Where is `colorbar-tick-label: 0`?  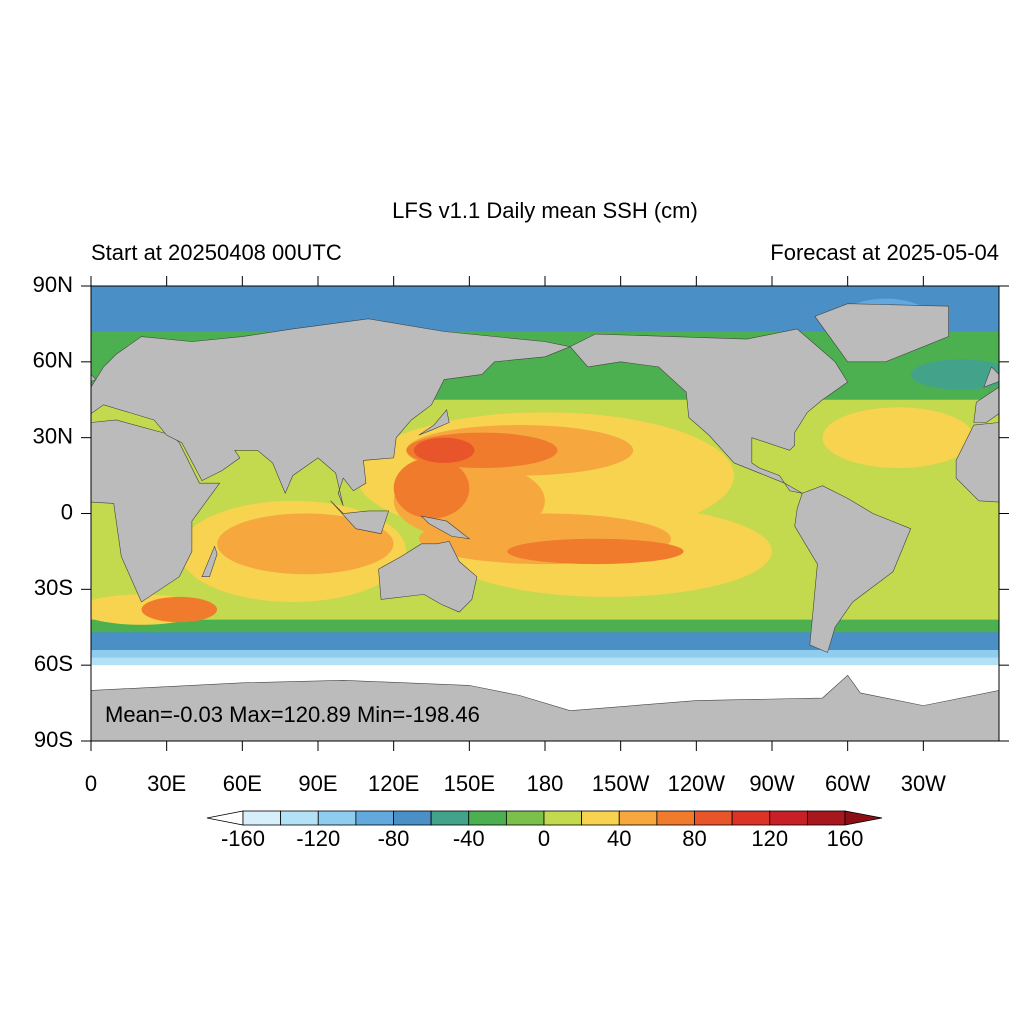
colorbar-tick-label: 0 is located at coordinates (544, 838).